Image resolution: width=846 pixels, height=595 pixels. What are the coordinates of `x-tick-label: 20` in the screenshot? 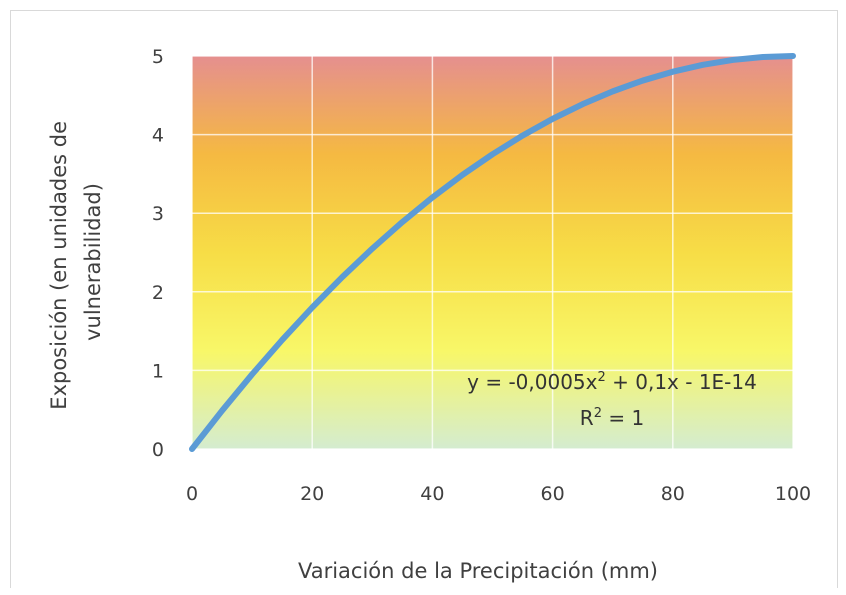 It's located at (312, 494).